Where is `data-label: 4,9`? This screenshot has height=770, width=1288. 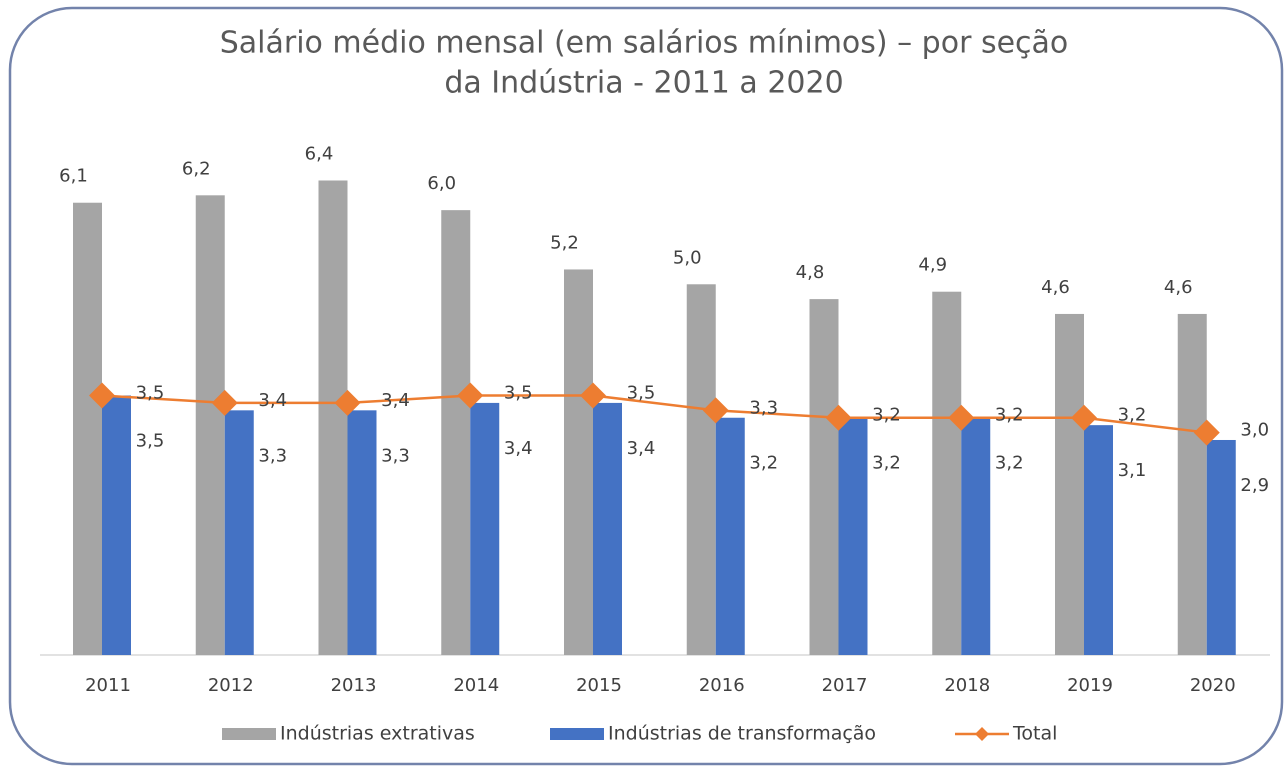
data-label: 4,9 is located at coordinates (932, 265).